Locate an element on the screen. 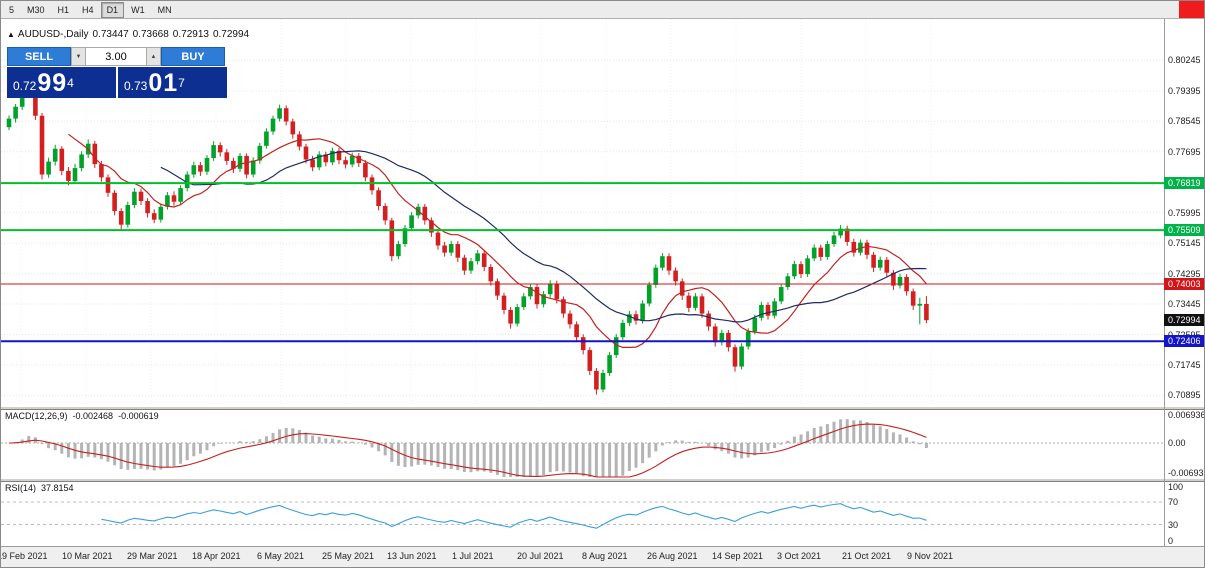  ohlc-low: 0.72913 is located at coordinates (190, 34).